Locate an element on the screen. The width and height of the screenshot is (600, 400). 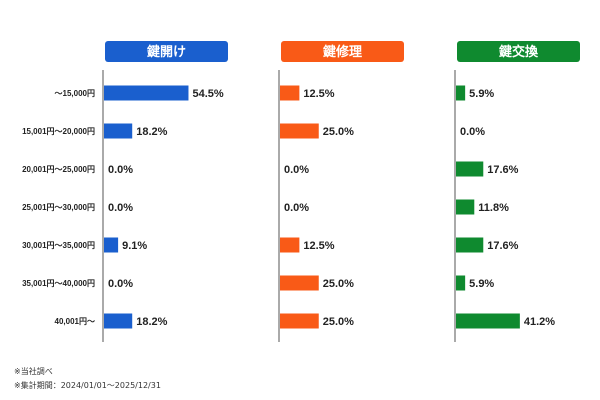
value-label-1-5: 25.0% is located at coordinates (338, 284).